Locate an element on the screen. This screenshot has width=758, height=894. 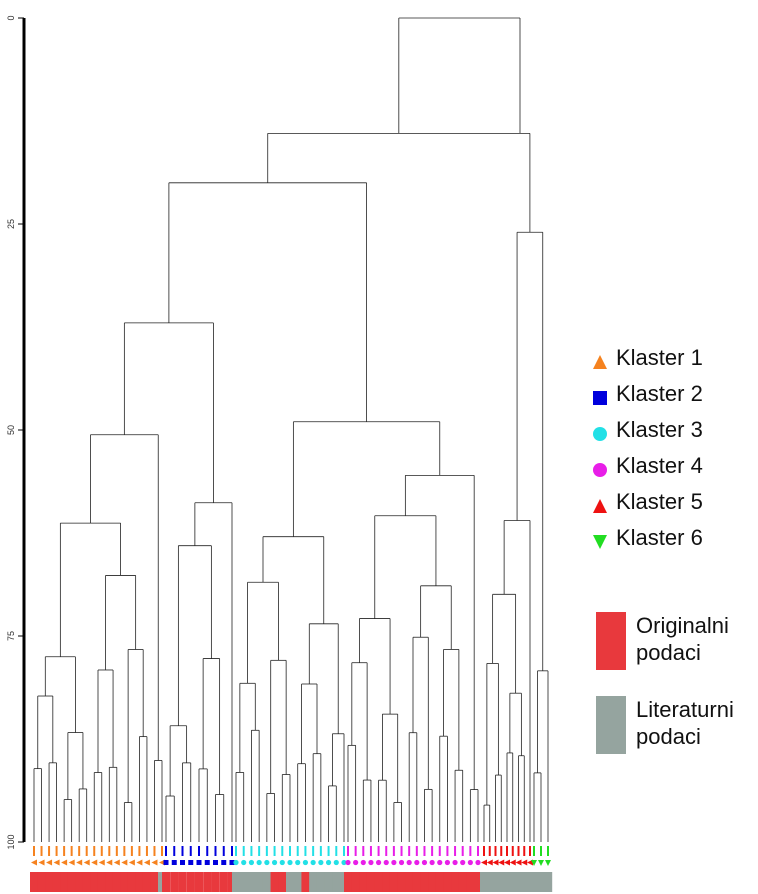
triangle-down-icon is located at coordinates (600, 539).